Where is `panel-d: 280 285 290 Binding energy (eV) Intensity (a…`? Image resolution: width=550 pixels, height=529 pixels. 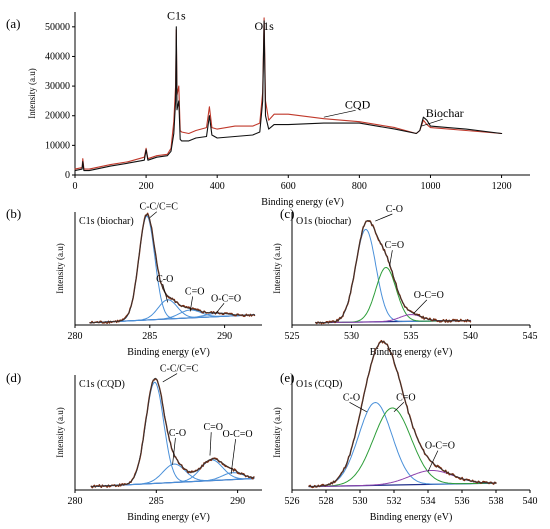 panel-d: 280 285 290 Binding energy (eV) Intensity (a… is located at coordinates (134, 443).